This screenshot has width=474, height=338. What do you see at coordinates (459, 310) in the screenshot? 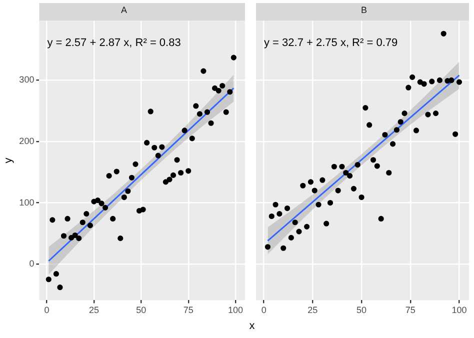
I see `x-tick-label: 100` at bounding box center [459, 310].